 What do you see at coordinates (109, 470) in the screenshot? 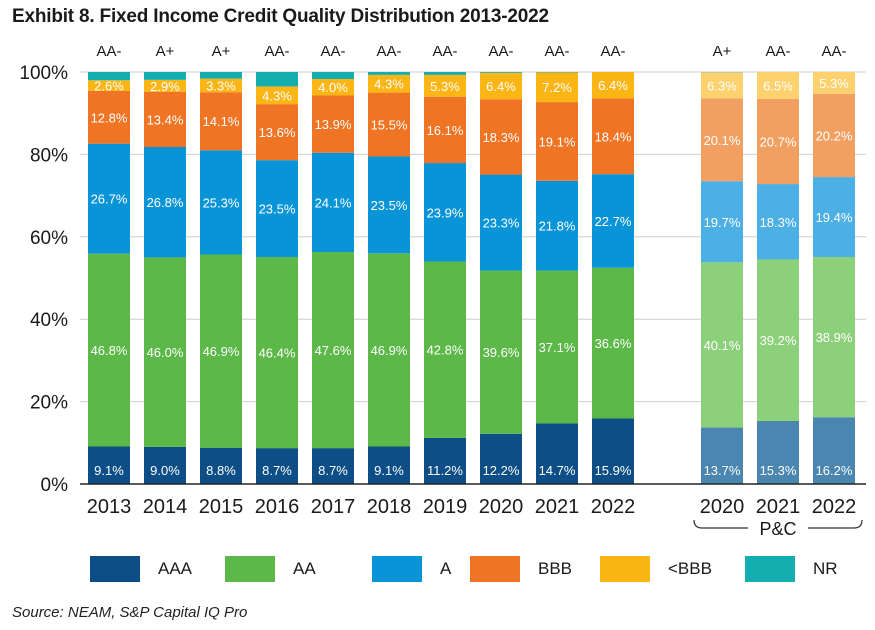
I see `data-label-aaa-2013: 9.1%` at bounding box center [109, 470].